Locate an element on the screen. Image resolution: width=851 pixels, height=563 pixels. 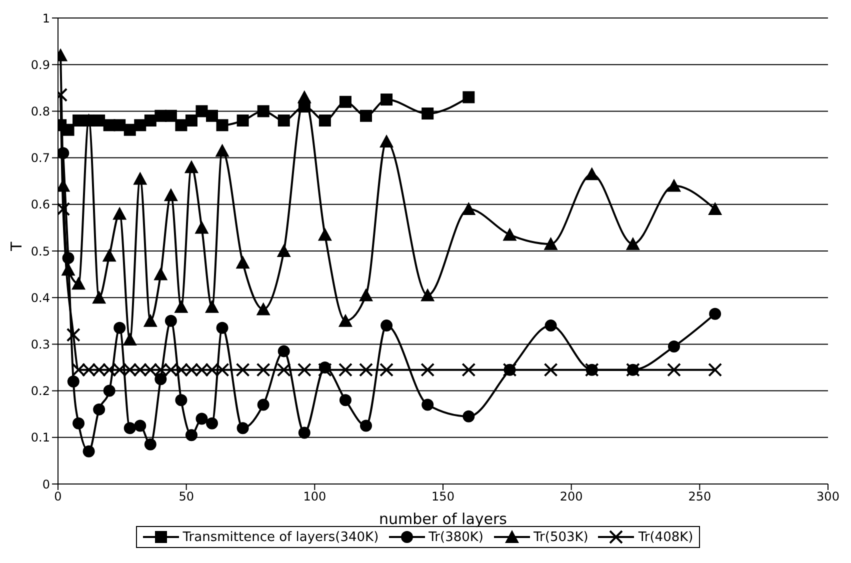
y-axis-title: T is located at coordinates (16, 246).